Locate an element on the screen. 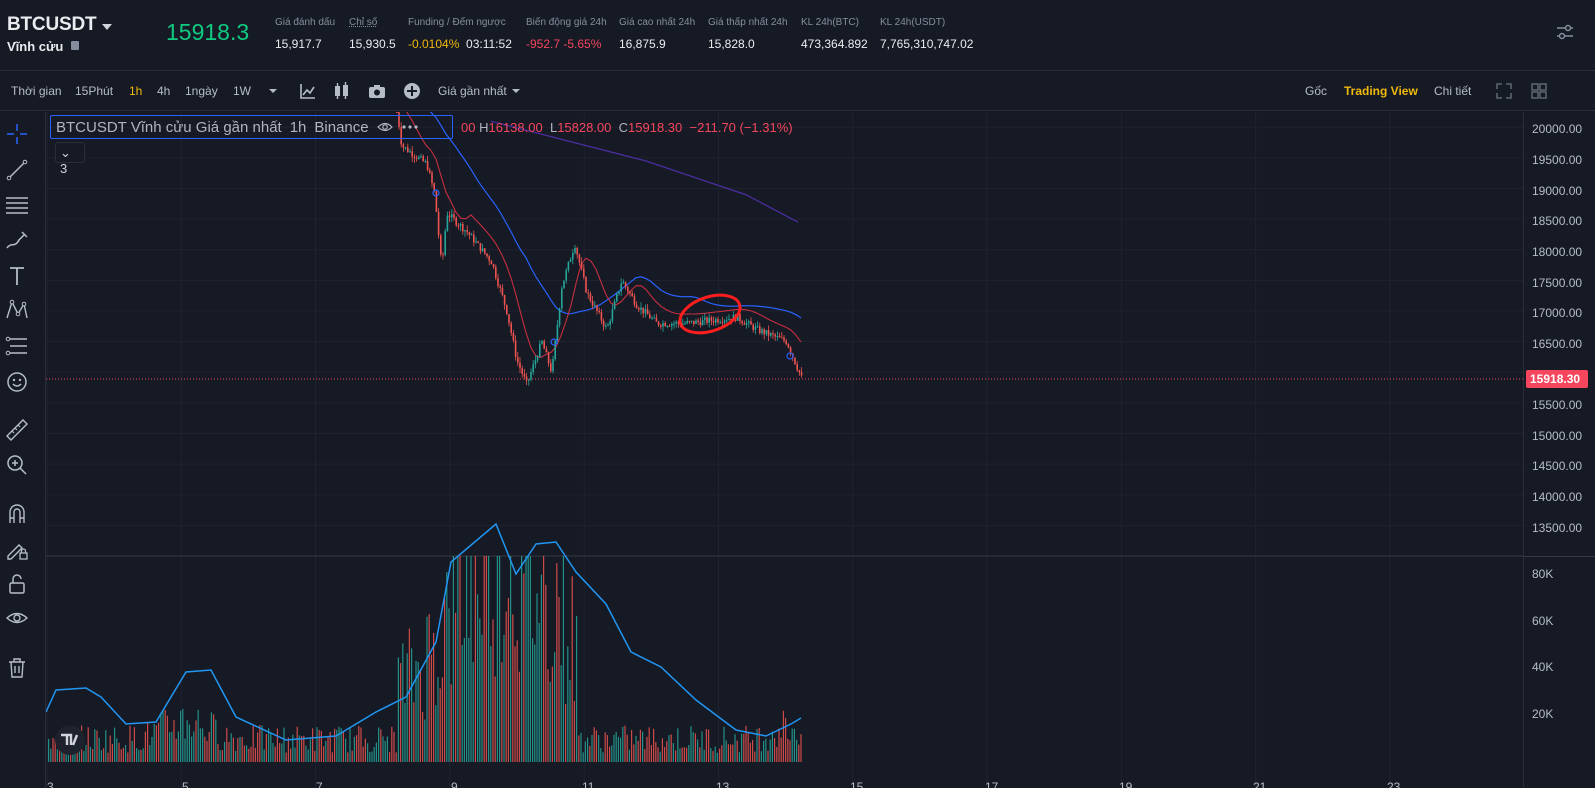  indicator-count: 3 is located at coordinates (64, 168).